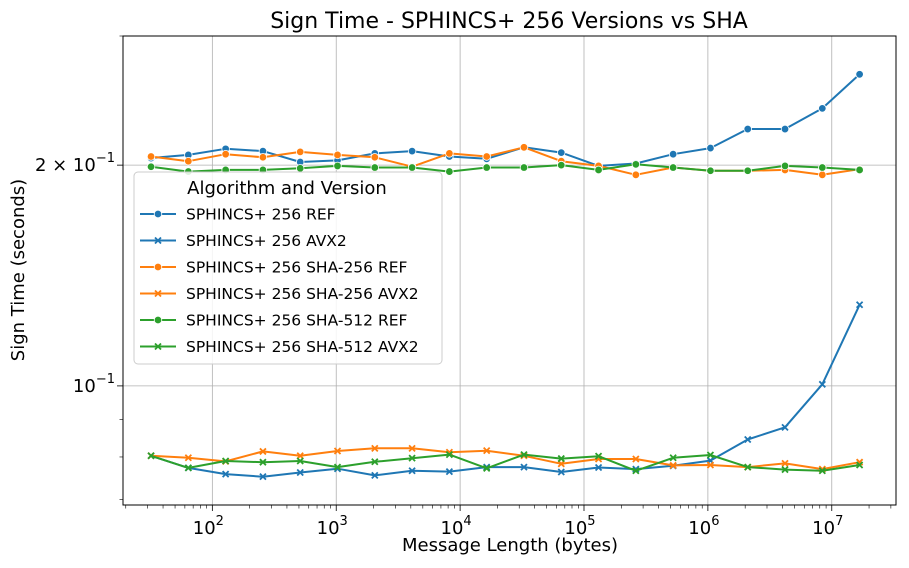 This screenshot has width=909, height=568. What do you see at coordinates (509, 21) in the screenshot?
I see `chart-title: Sign Time - SPHINCS+ 256 Versions vs SHA` at bounding box center [509, 21].